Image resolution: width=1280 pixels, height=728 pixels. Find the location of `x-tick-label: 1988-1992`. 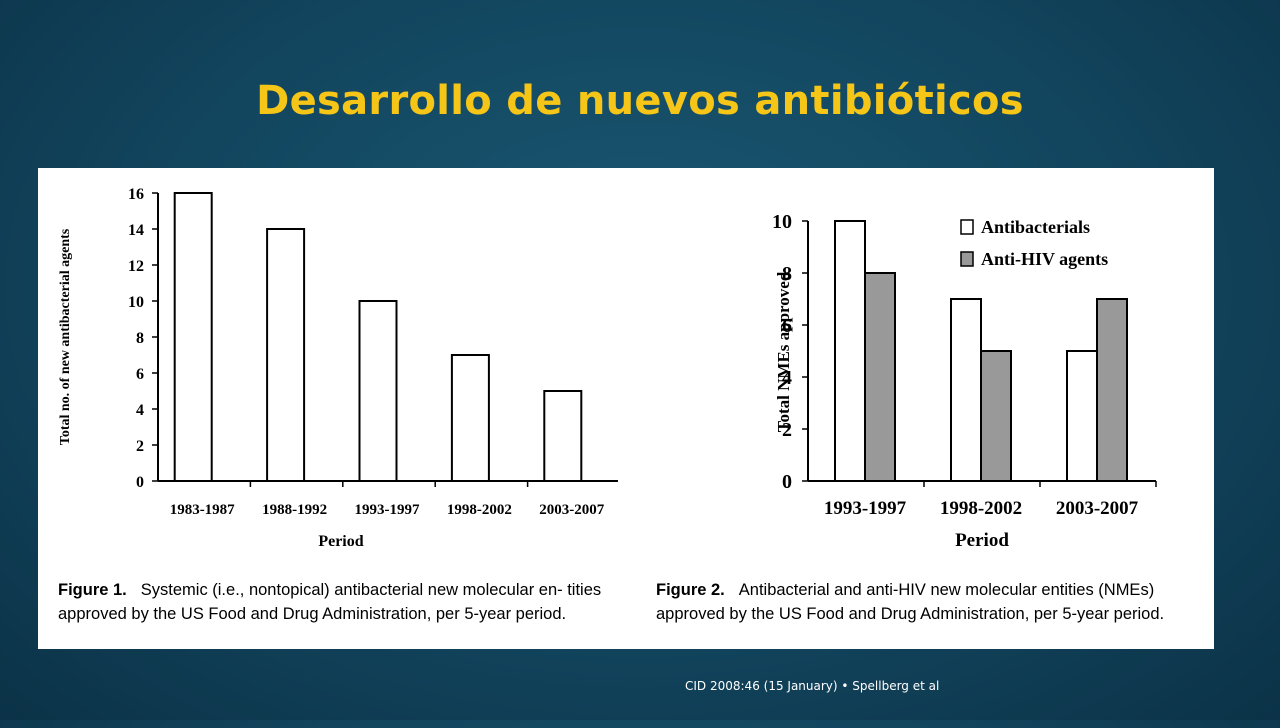

x-tick-label: 1988-1992 is located at coordinates (294, 510).